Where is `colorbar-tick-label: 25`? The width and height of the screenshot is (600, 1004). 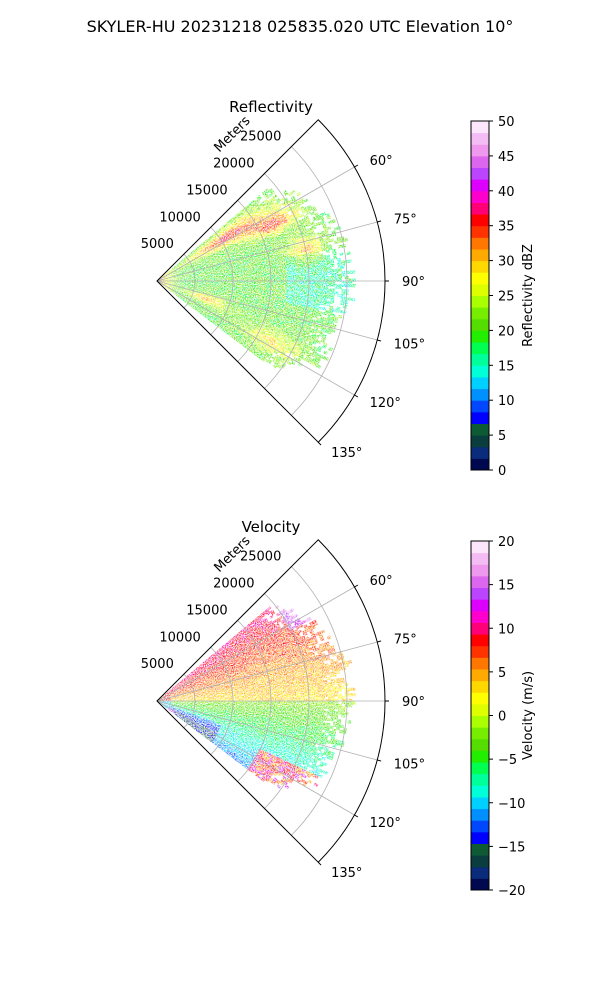
colorbar-tick-label: 25 is located at coordinates (506, 297).